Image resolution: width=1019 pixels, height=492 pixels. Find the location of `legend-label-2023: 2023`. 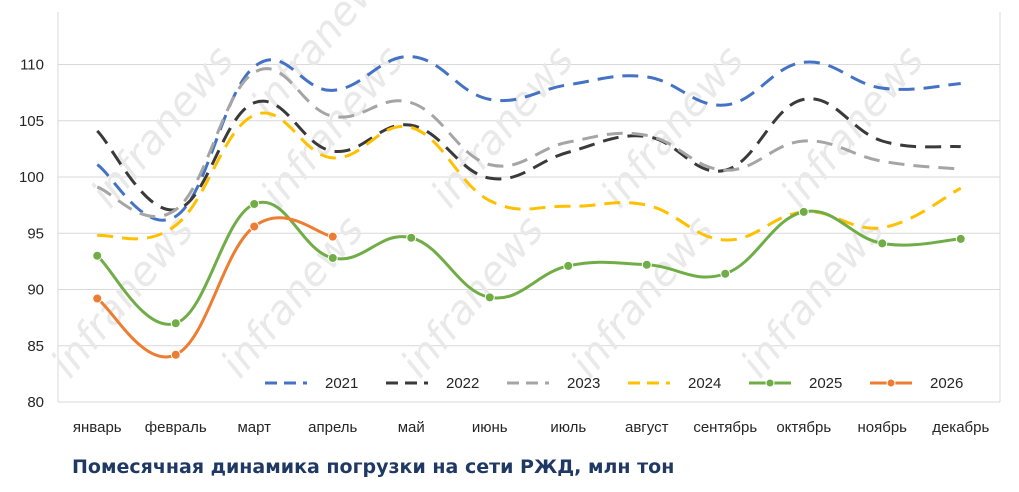

legend-label-2023: 2023 is located at coordinates (583, 383).